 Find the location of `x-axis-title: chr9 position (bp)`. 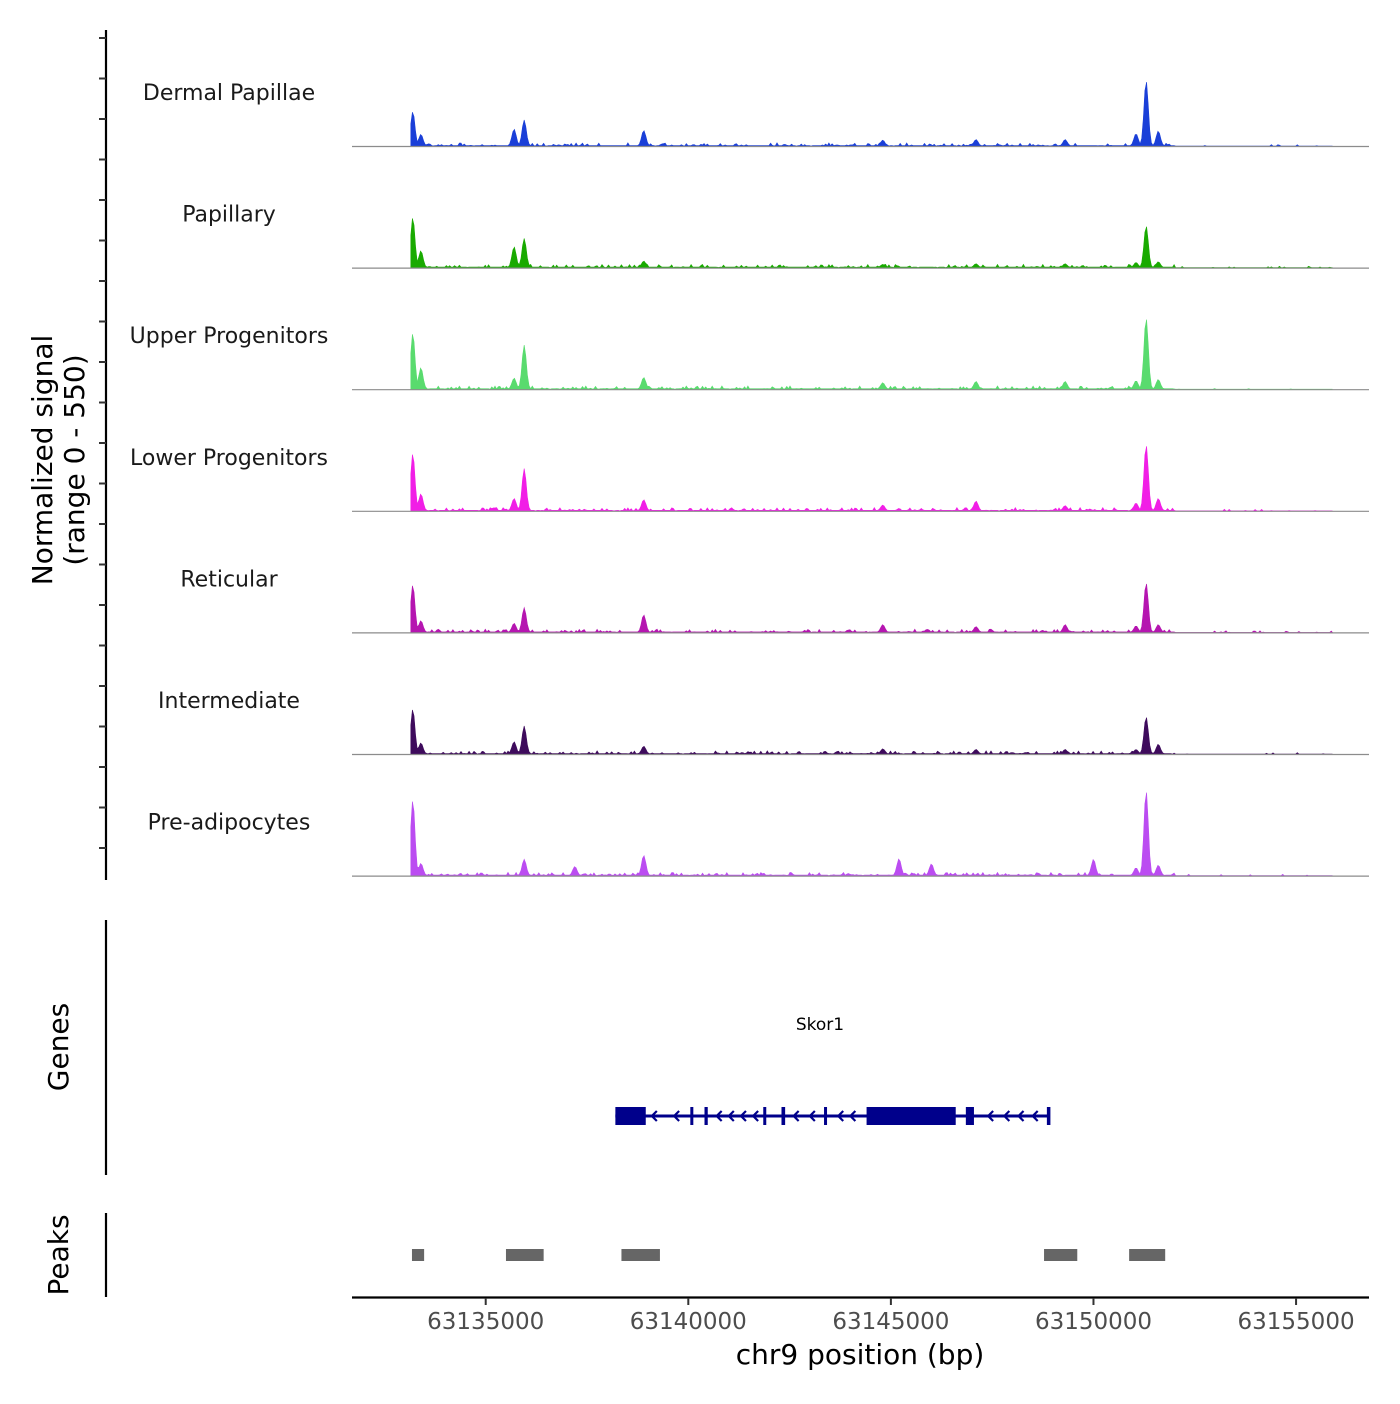

x-axis-title: chr9 position (bp) is located at coordinates (860, 1354).